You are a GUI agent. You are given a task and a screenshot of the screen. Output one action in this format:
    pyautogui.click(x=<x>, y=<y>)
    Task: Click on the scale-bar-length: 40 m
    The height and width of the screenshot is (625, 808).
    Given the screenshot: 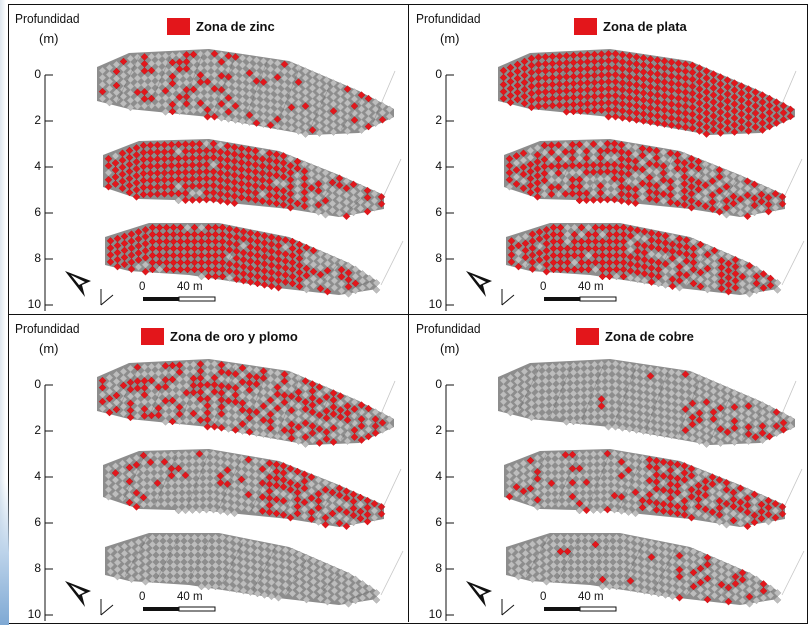 What is the action you would take?
    pyautogui.click(x=591, y=287)
    